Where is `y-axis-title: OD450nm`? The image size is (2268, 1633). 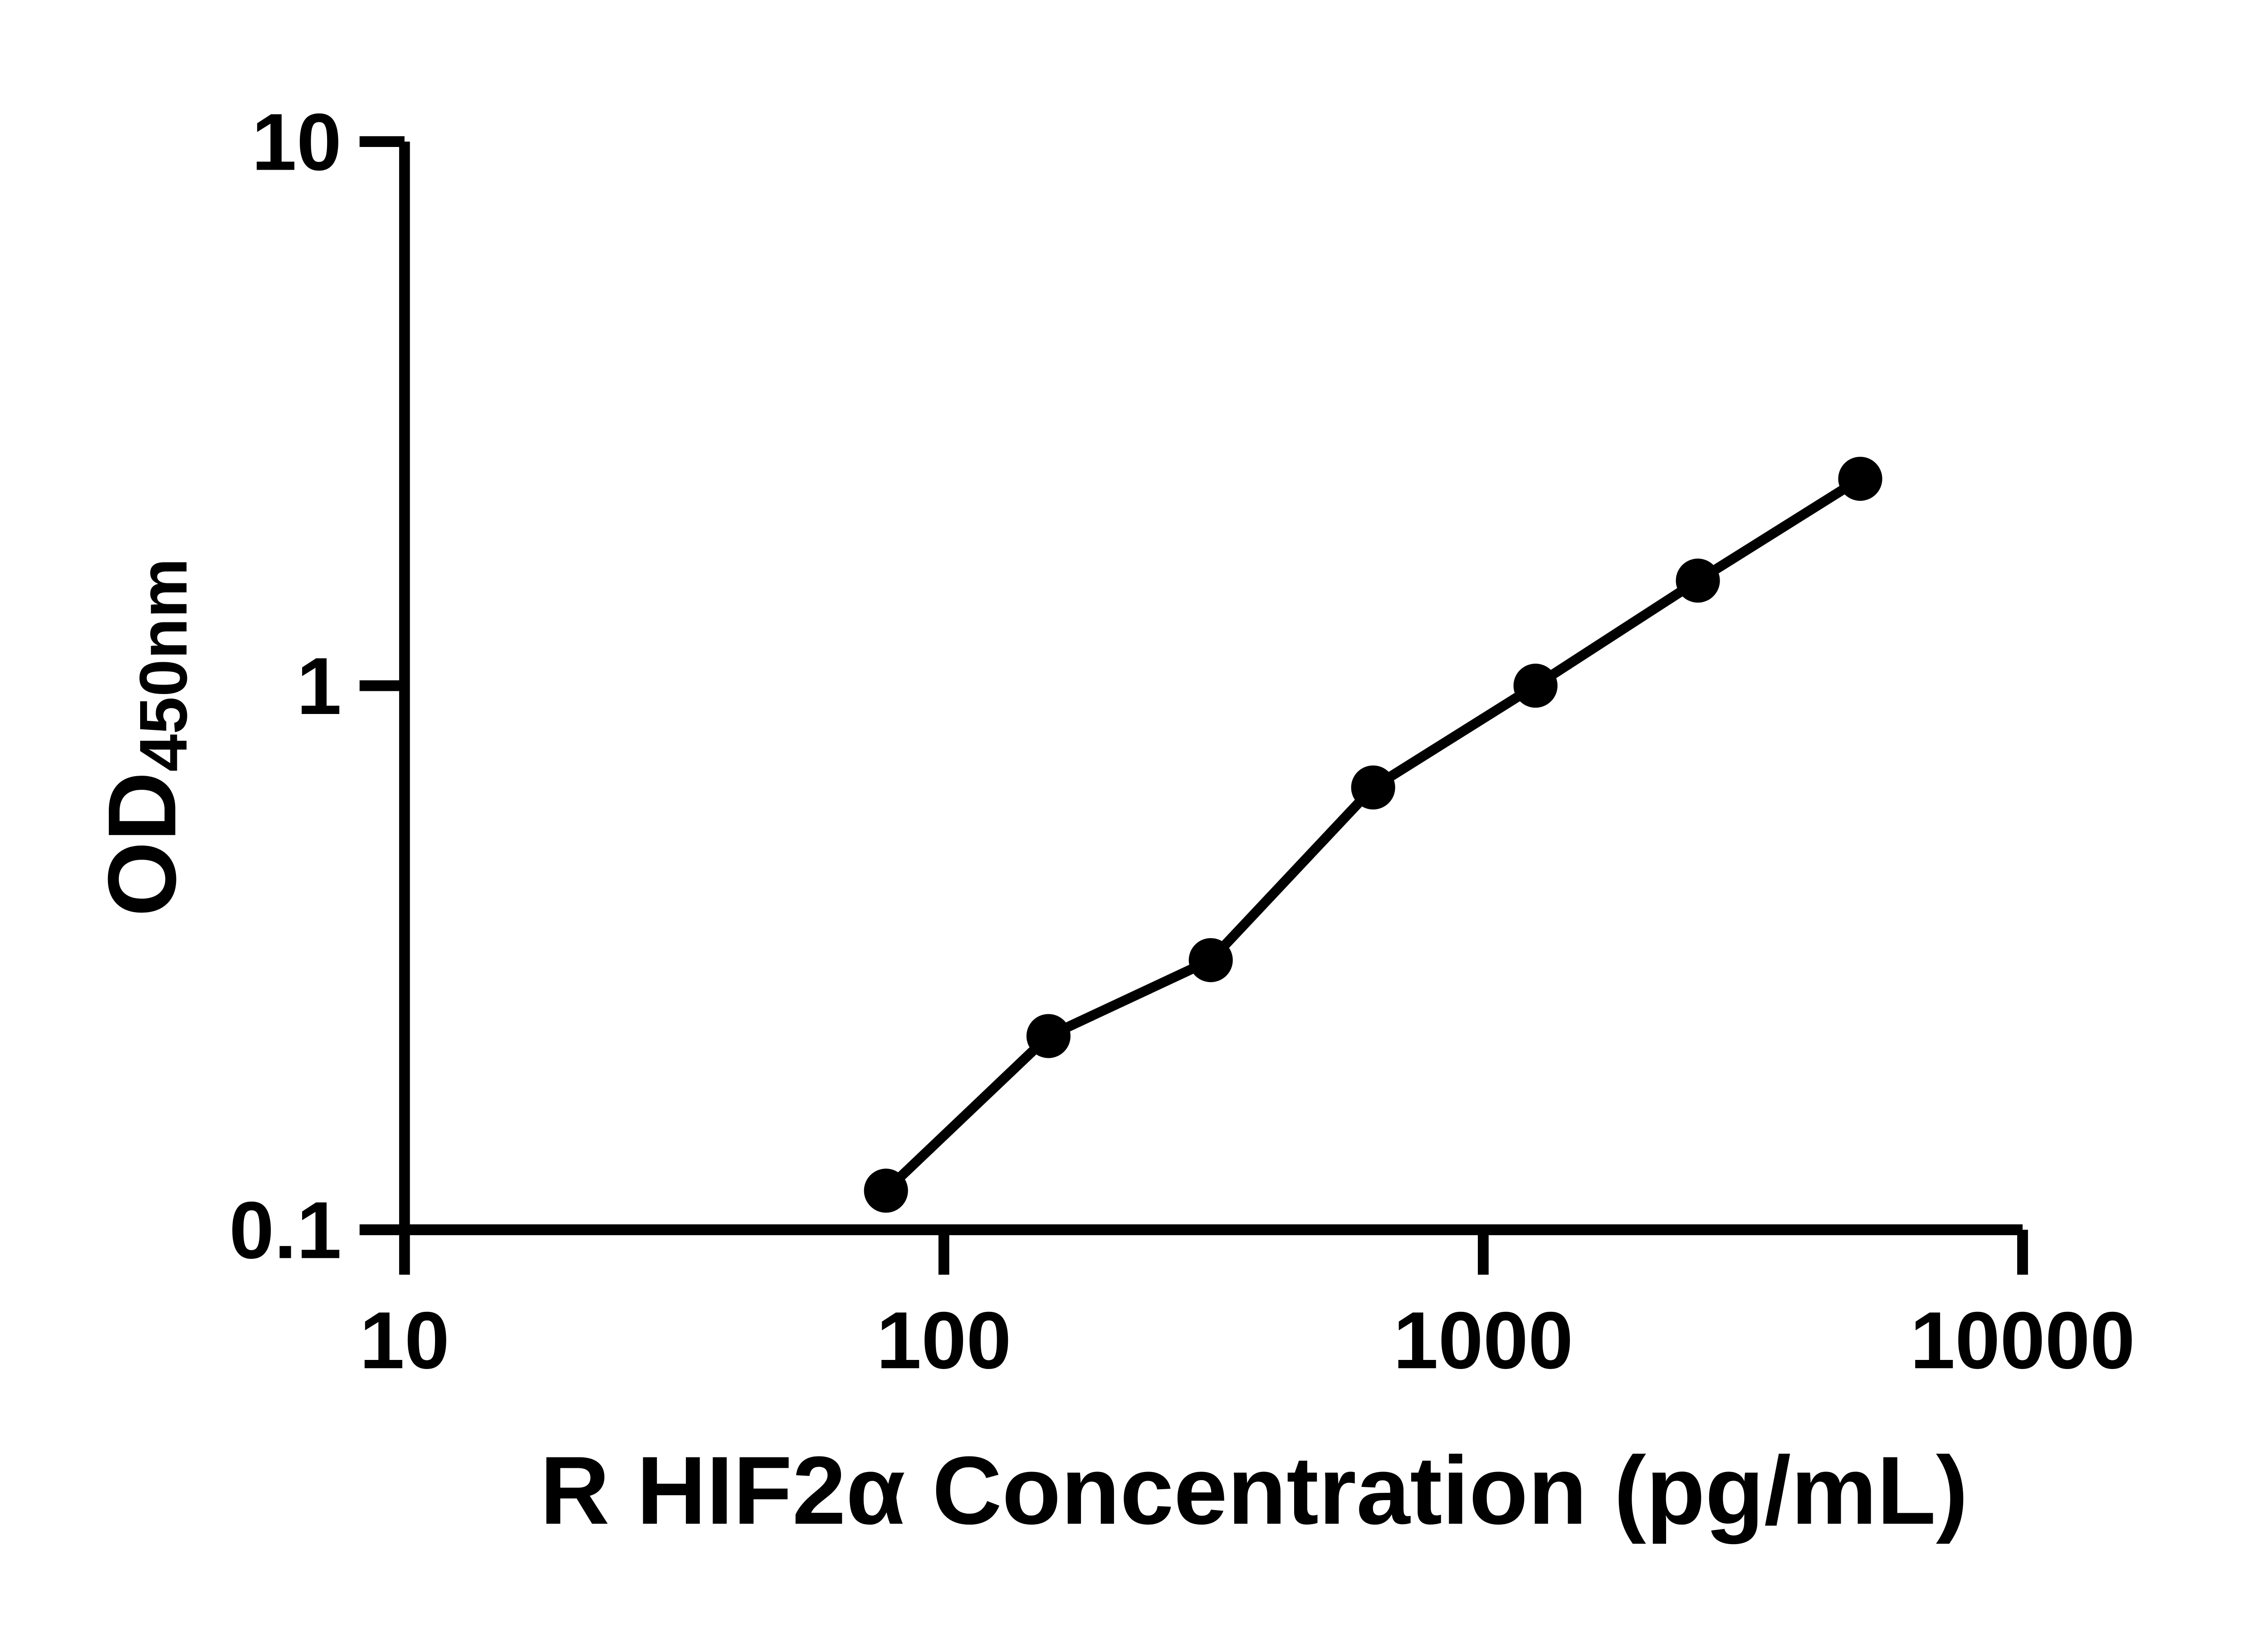
y-axis-title: OD450nm is located at coordinates (144, 737).